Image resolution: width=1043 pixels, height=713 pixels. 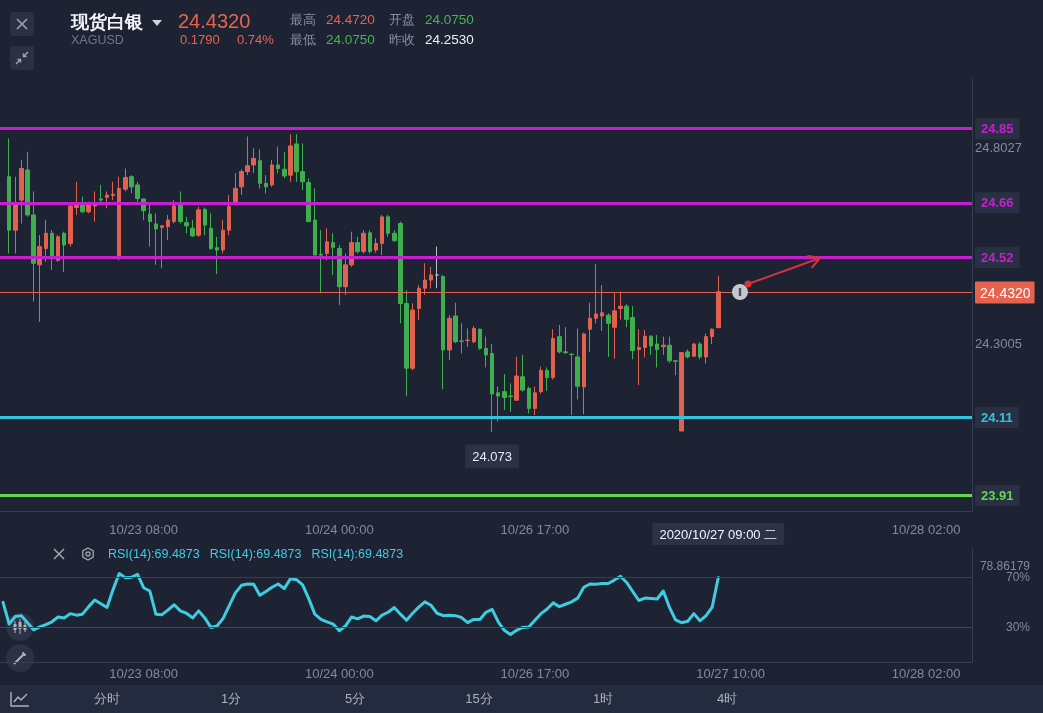 I want to click on chart-subtitle: XAGUSD, so click(x=97, y=40).